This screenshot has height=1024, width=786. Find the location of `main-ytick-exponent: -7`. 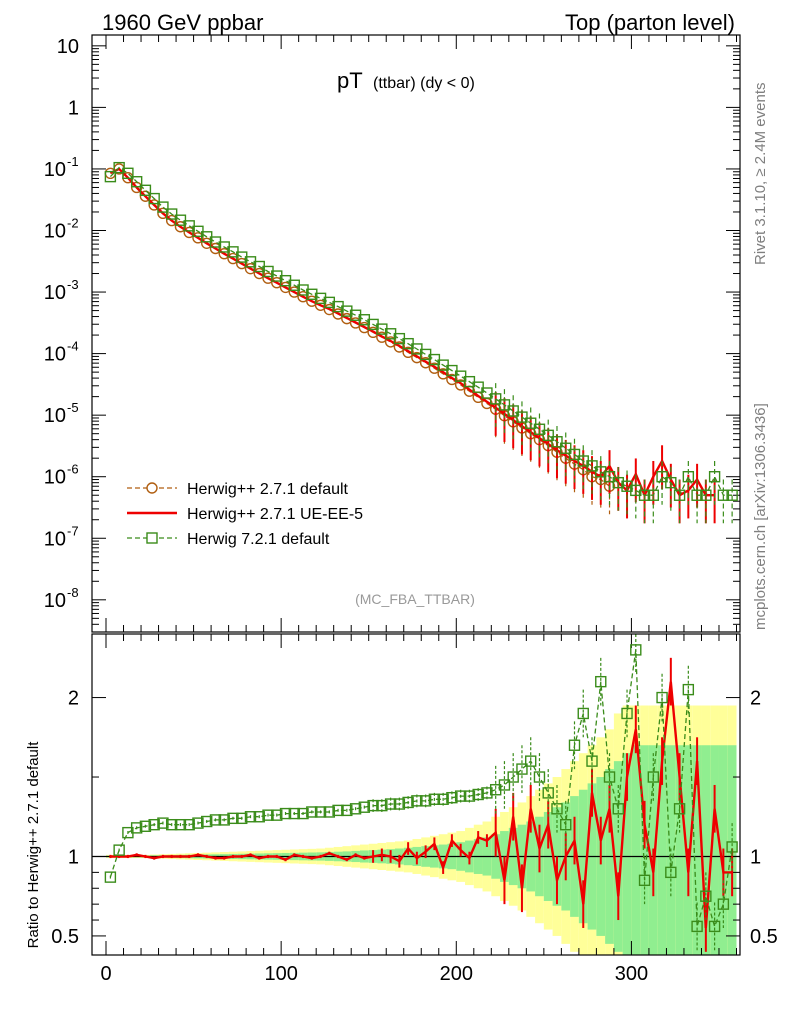

main-ytick-exponent: -7 is located at coordinates (73, 530).